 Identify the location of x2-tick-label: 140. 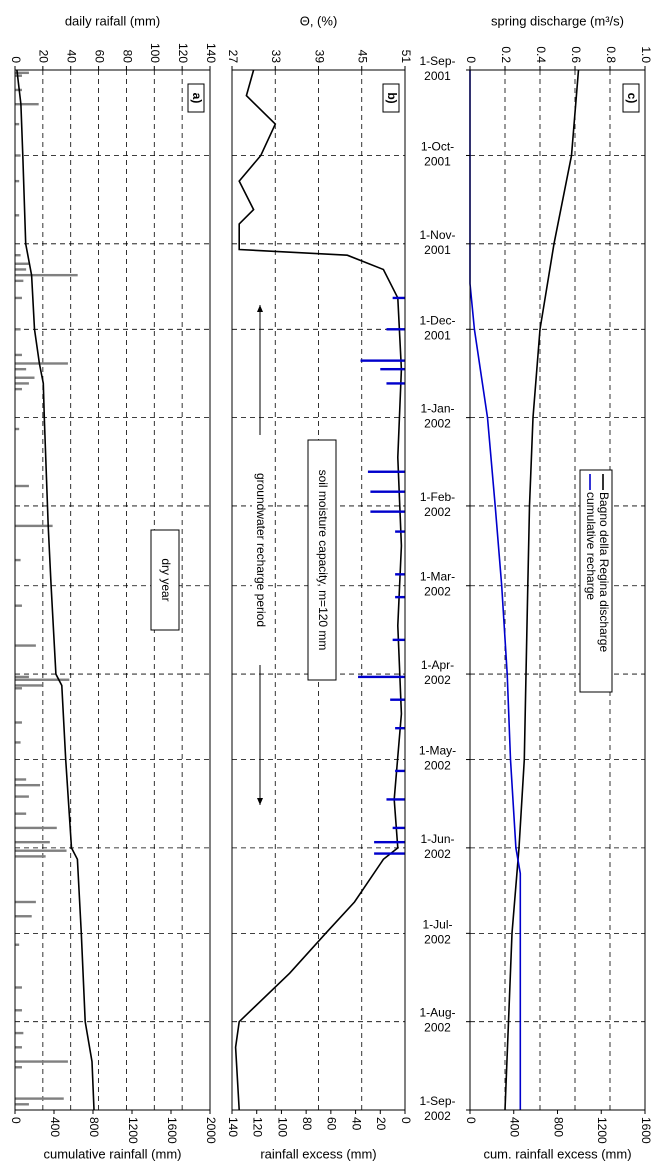
(233, 1127).